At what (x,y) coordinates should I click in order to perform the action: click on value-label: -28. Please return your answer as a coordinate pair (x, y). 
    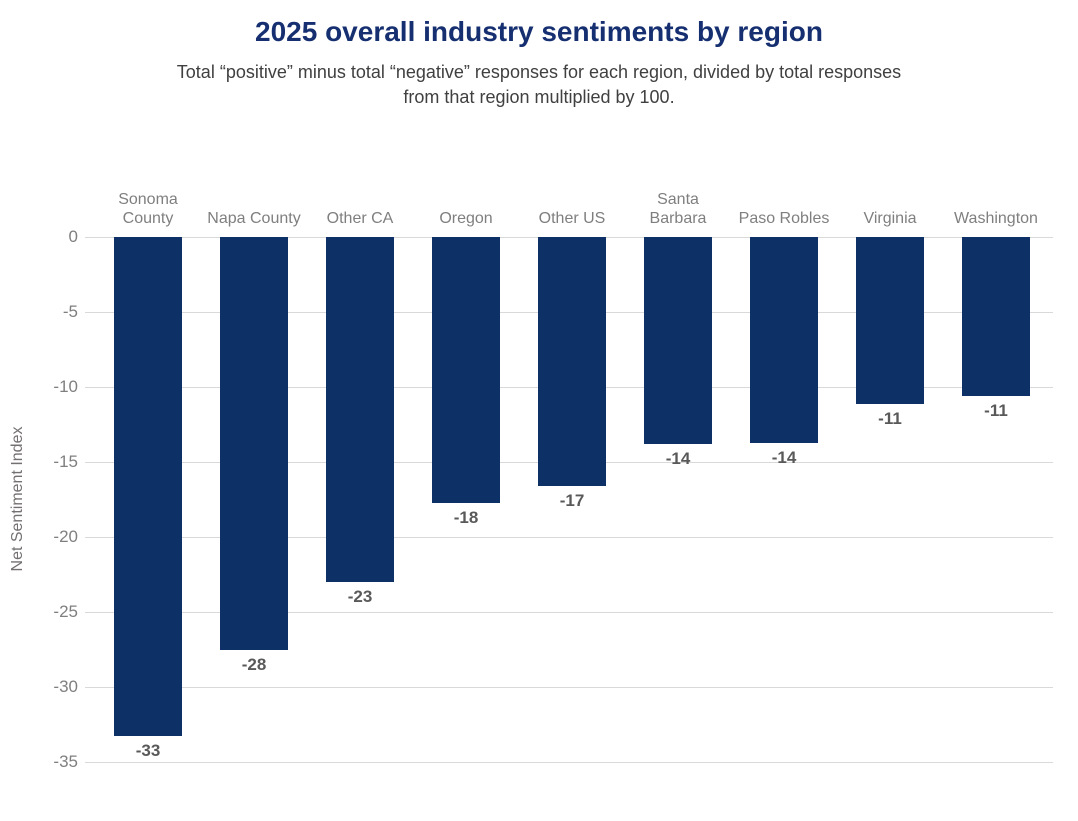
    Looking at the image, I should click on (254, 664).